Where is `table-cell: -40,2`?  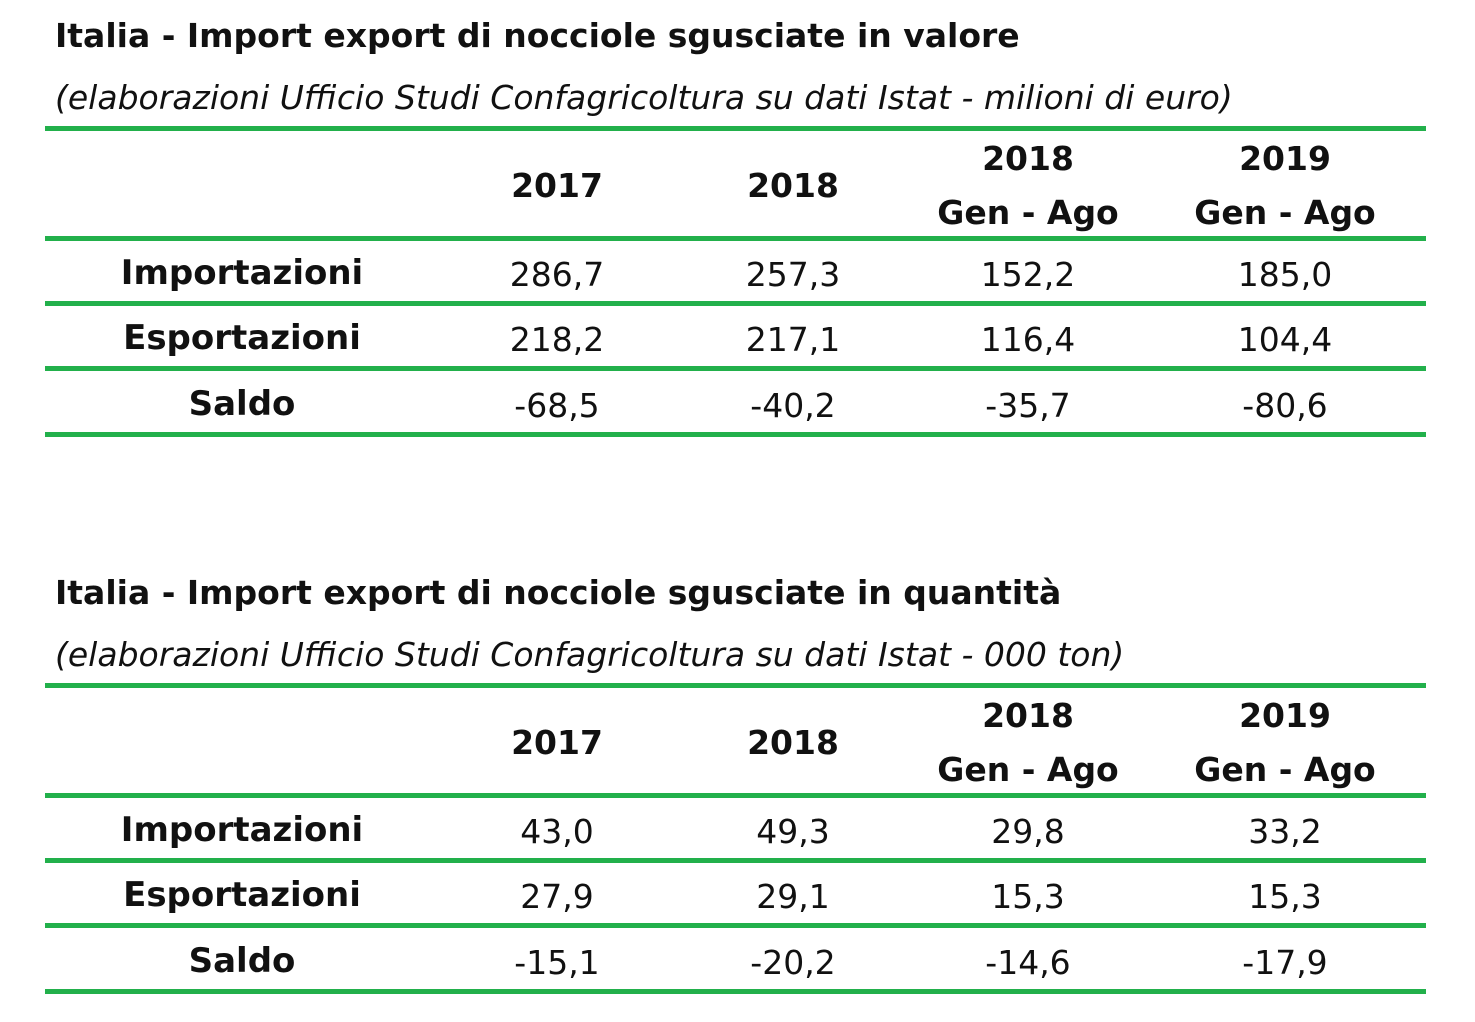 table-cell: -40,2 is located at coordinates (793, 405).